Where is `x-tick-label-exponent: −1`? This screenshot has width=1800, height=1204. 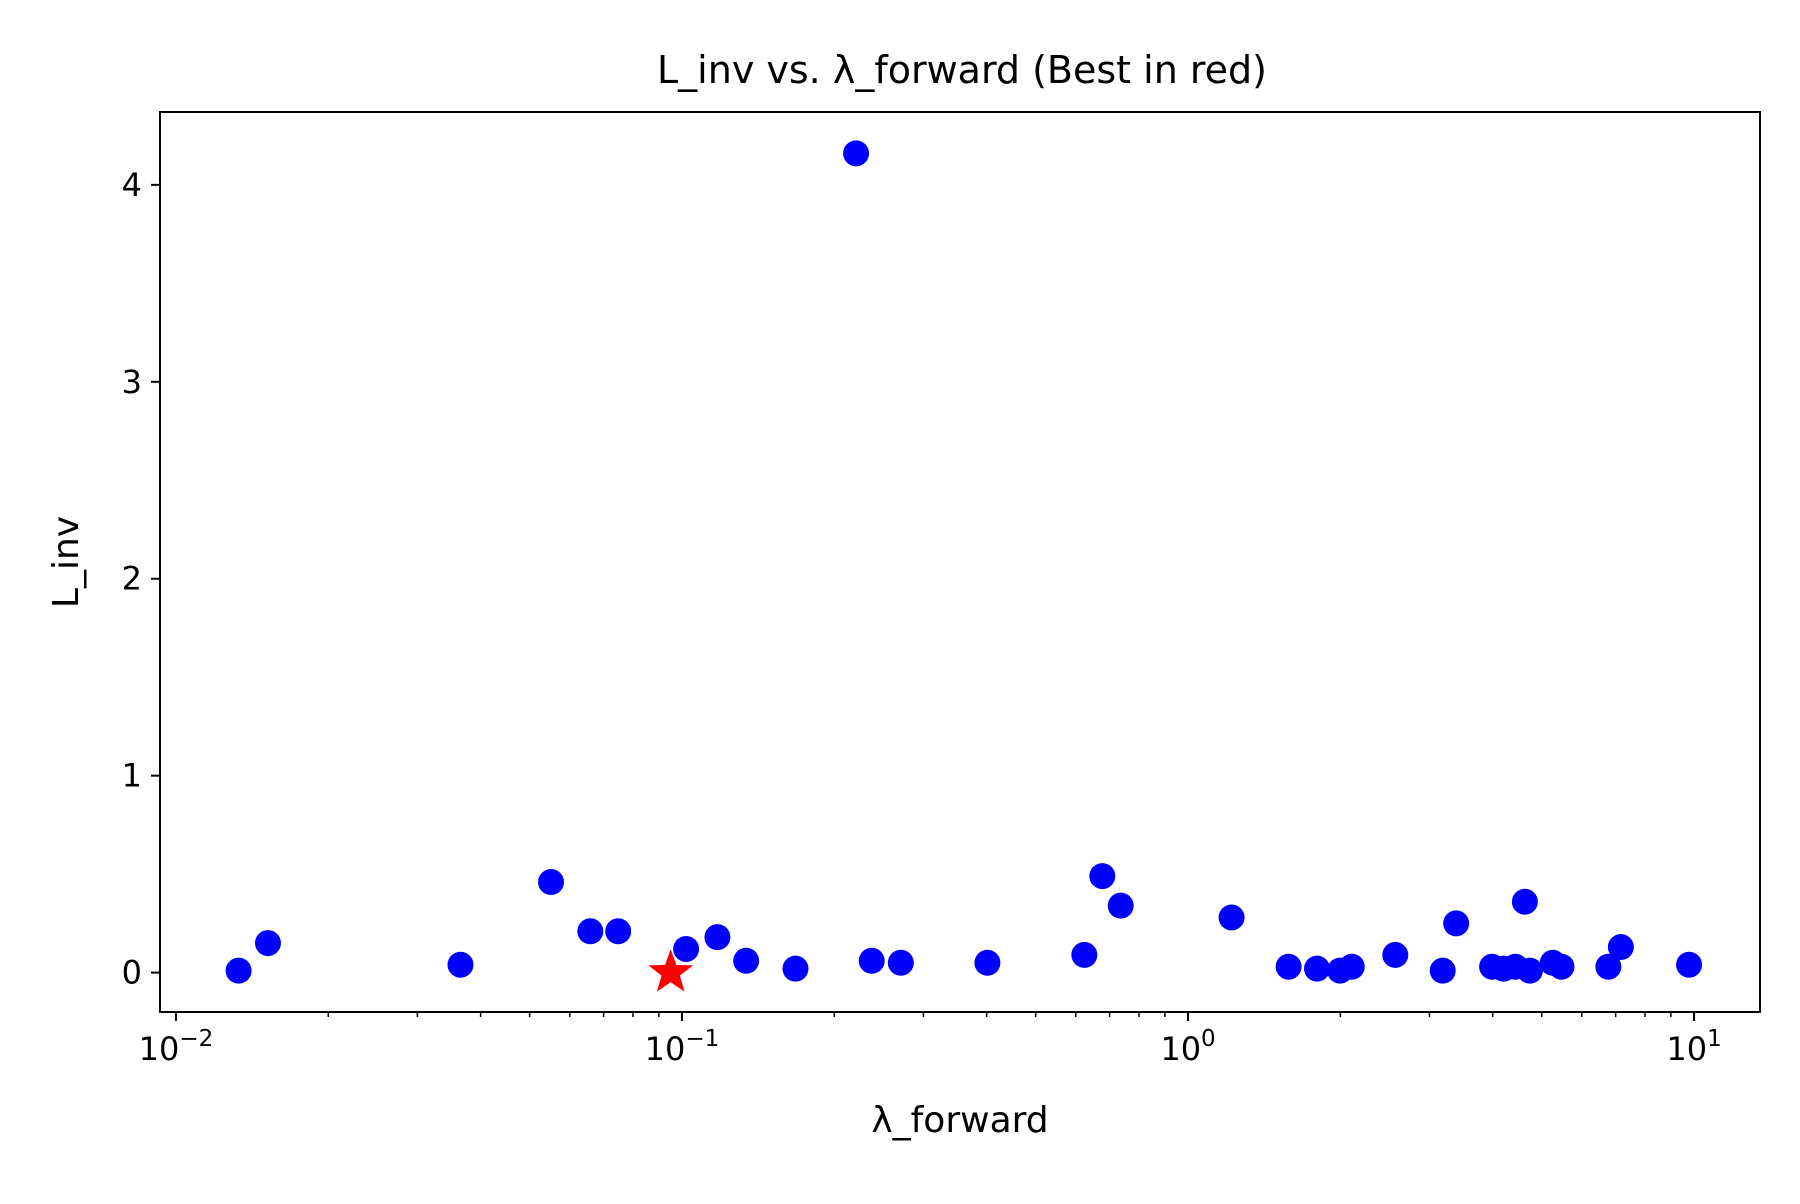
x-tick-label-exponent: −1 is located at coordinates (702, 1039).